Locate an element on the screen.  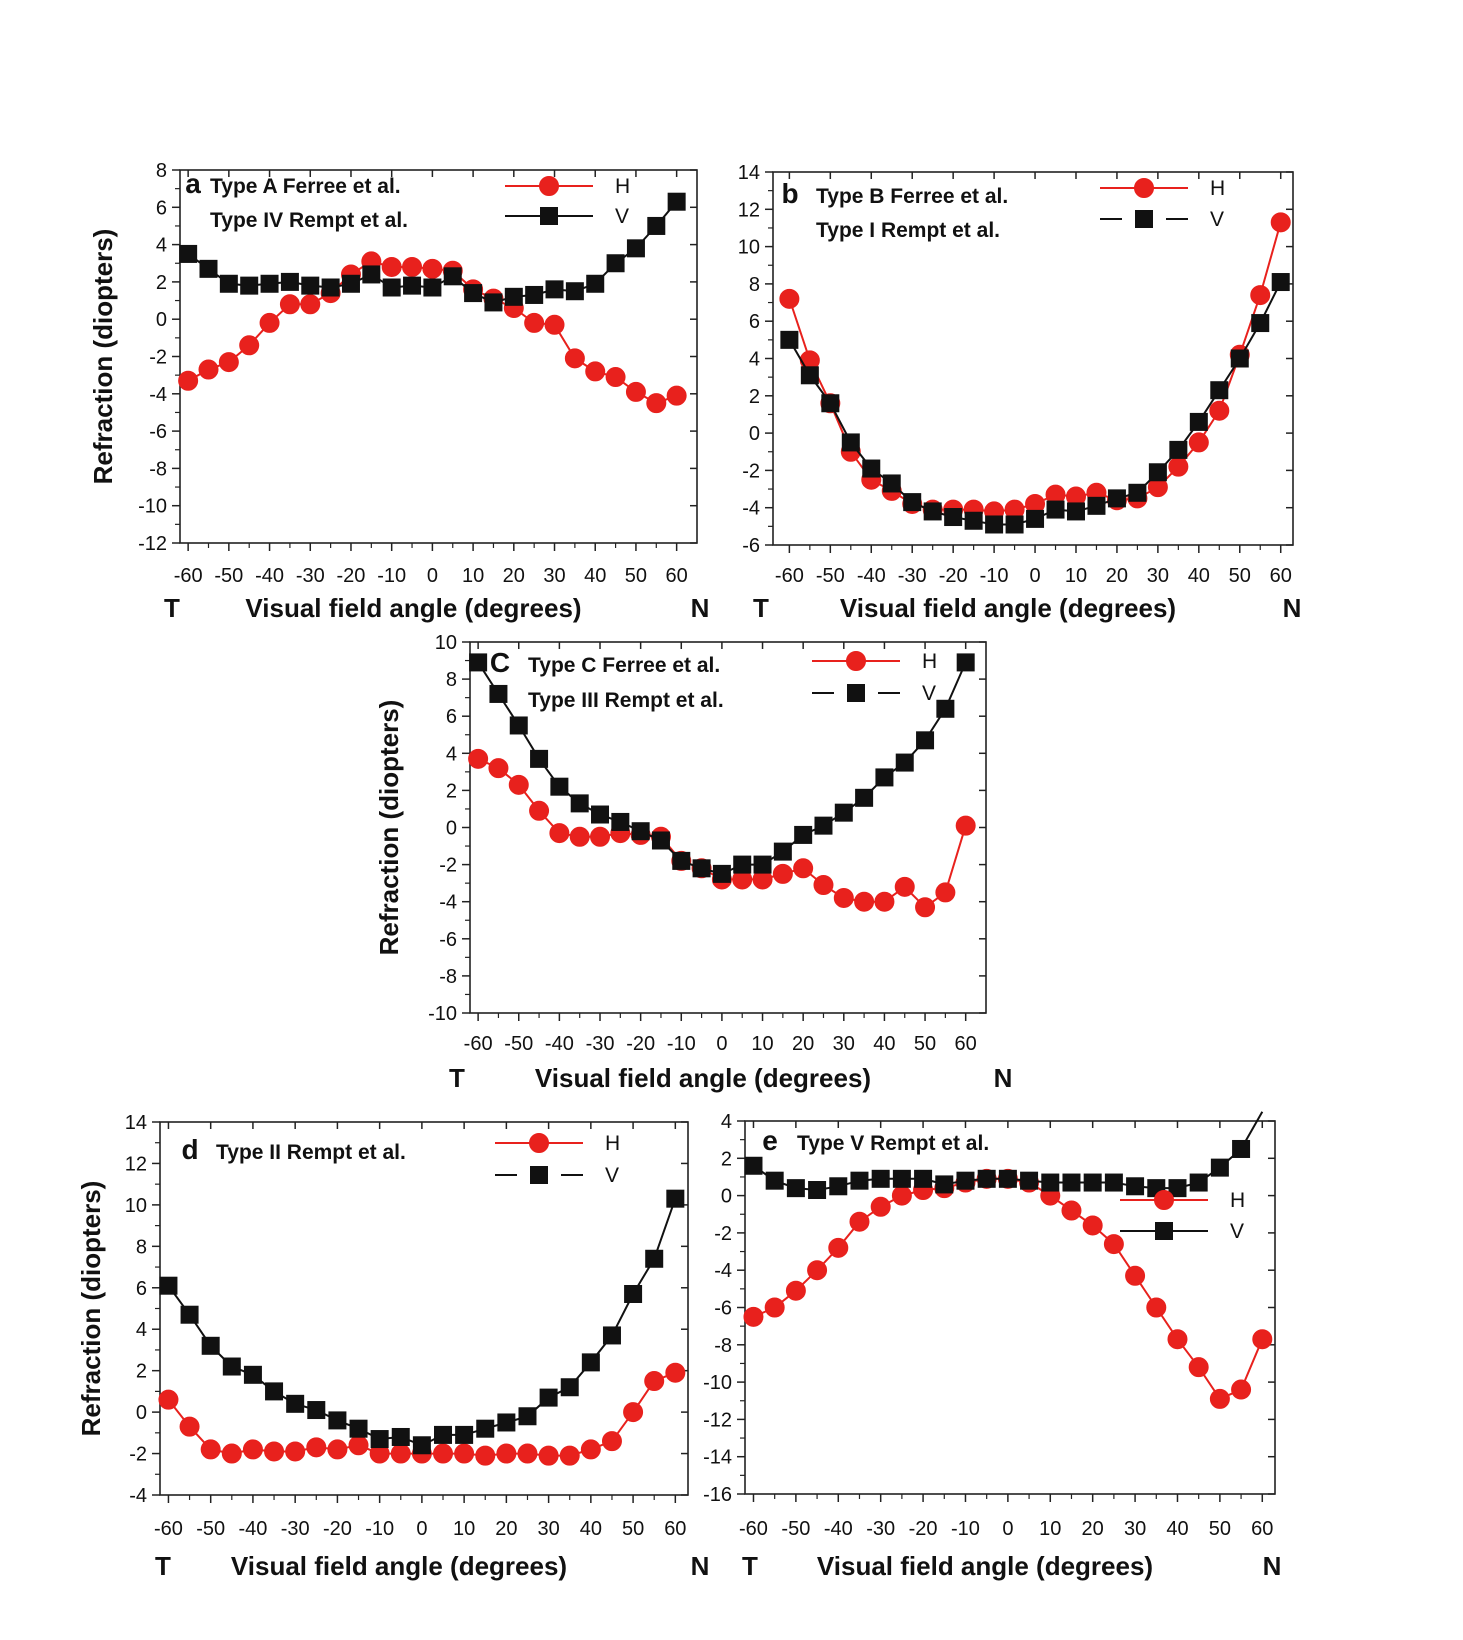
legend-label: H is located at coordinates (622, 186).